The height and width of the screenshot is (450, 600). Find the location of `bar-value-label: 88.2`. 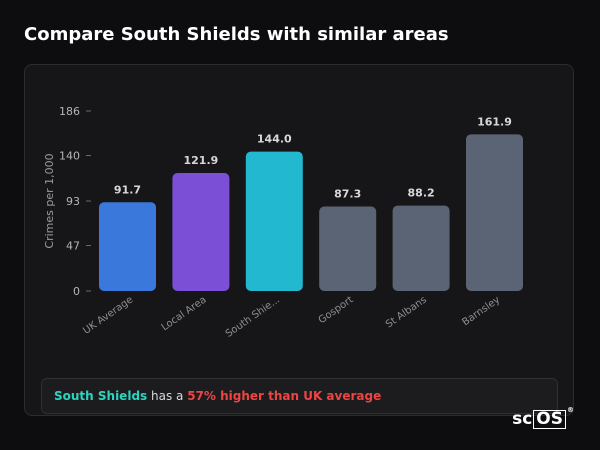

bar-value-label: 88.2 is located at coordinates (421, 193).